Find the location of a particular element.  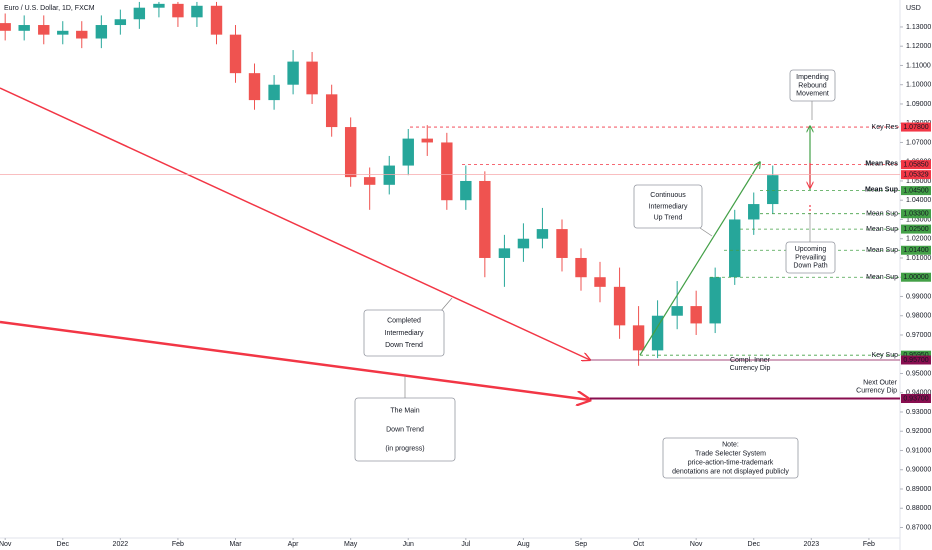

level-price-label: 1.00000 is located at coordinates (915, 277).